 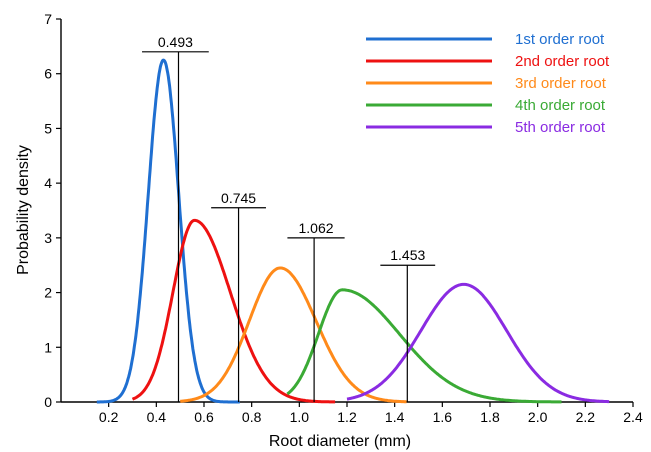 I want to click on x-axis-title: Root diameter (mm), so click(x=340, y=441).